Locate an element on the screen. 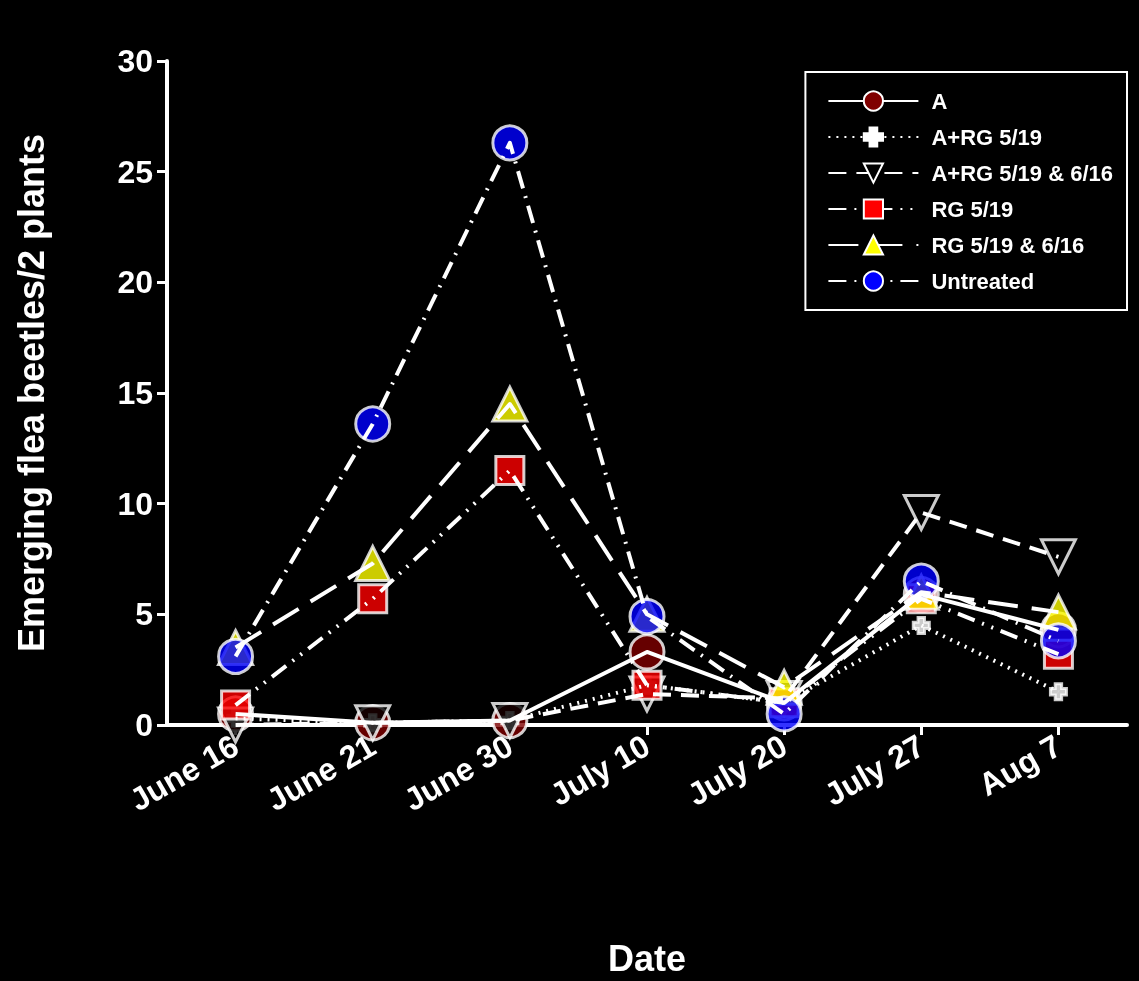 Image resolution: width=1139 pixels, height=981 pixels. y-tick-label: 20 is located at coordinates (135, 282).